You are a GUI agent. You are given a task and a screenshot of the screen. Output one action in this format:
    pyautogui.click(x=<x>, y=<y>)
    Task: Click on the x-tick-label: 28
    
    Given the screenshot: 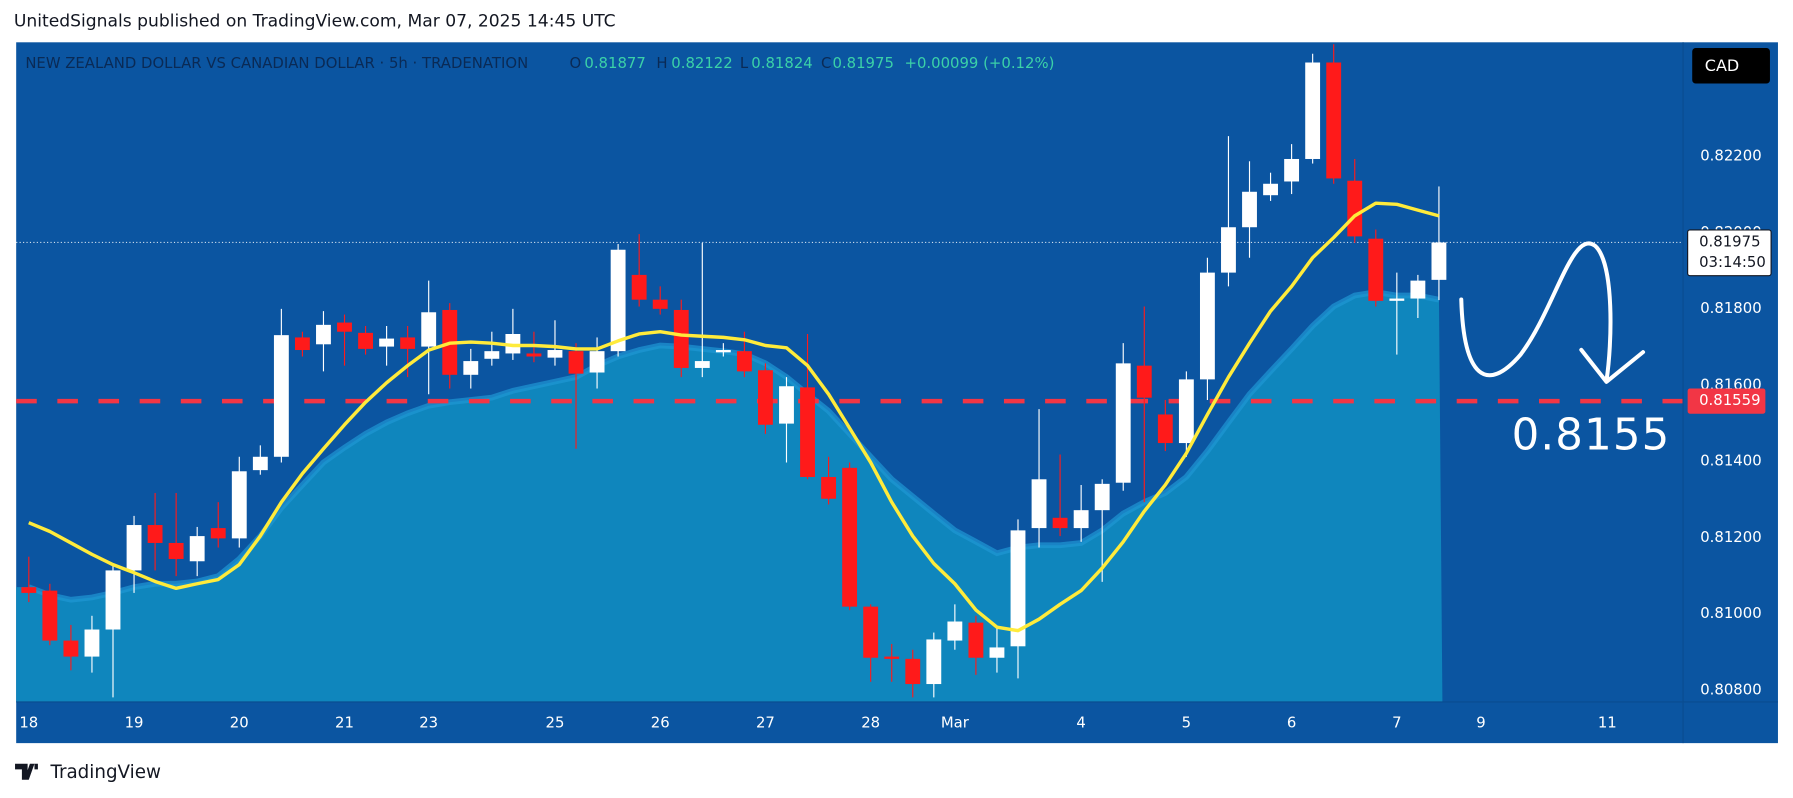 What is the action you would take?
    pyautogui.click(x=870, y=723)
    